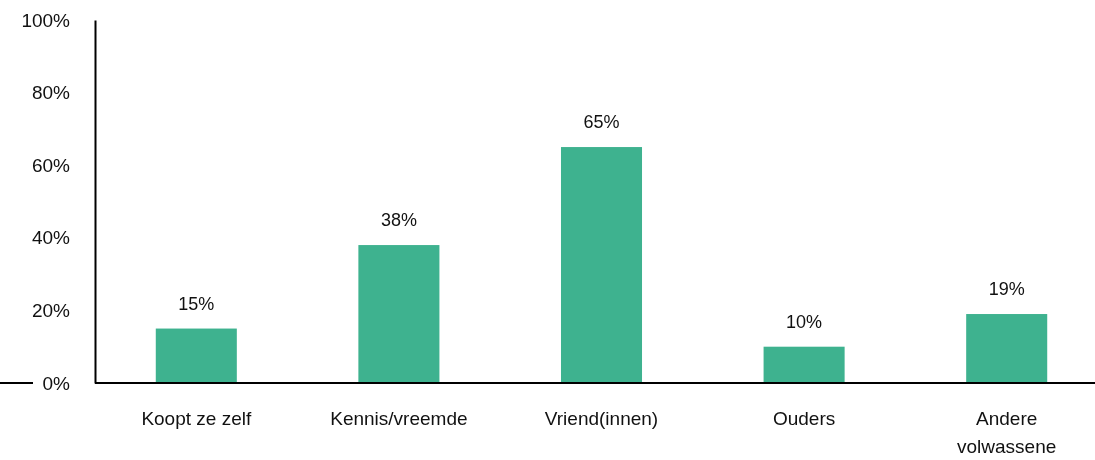  Describe the element at coordinates (601, 418) in the screenshot. I see `x-tick-label: Vriend(innen)` at that location.